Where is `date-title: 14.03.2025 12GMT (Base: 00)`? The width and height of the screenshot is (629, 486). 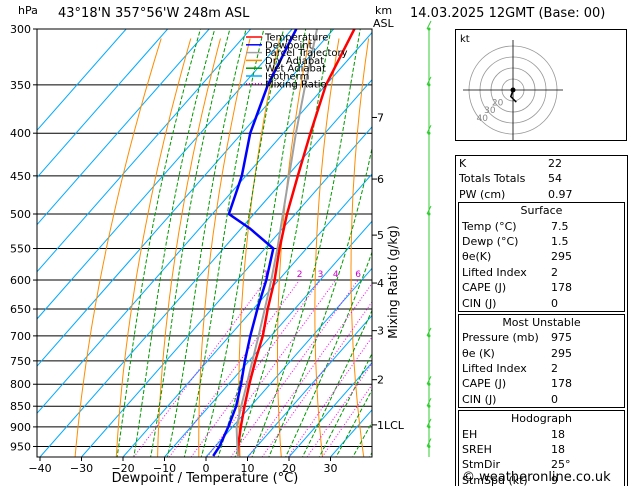 date-title: 14.03.2025 12GMT (Base: 00) is located at coordinates (508, 13).